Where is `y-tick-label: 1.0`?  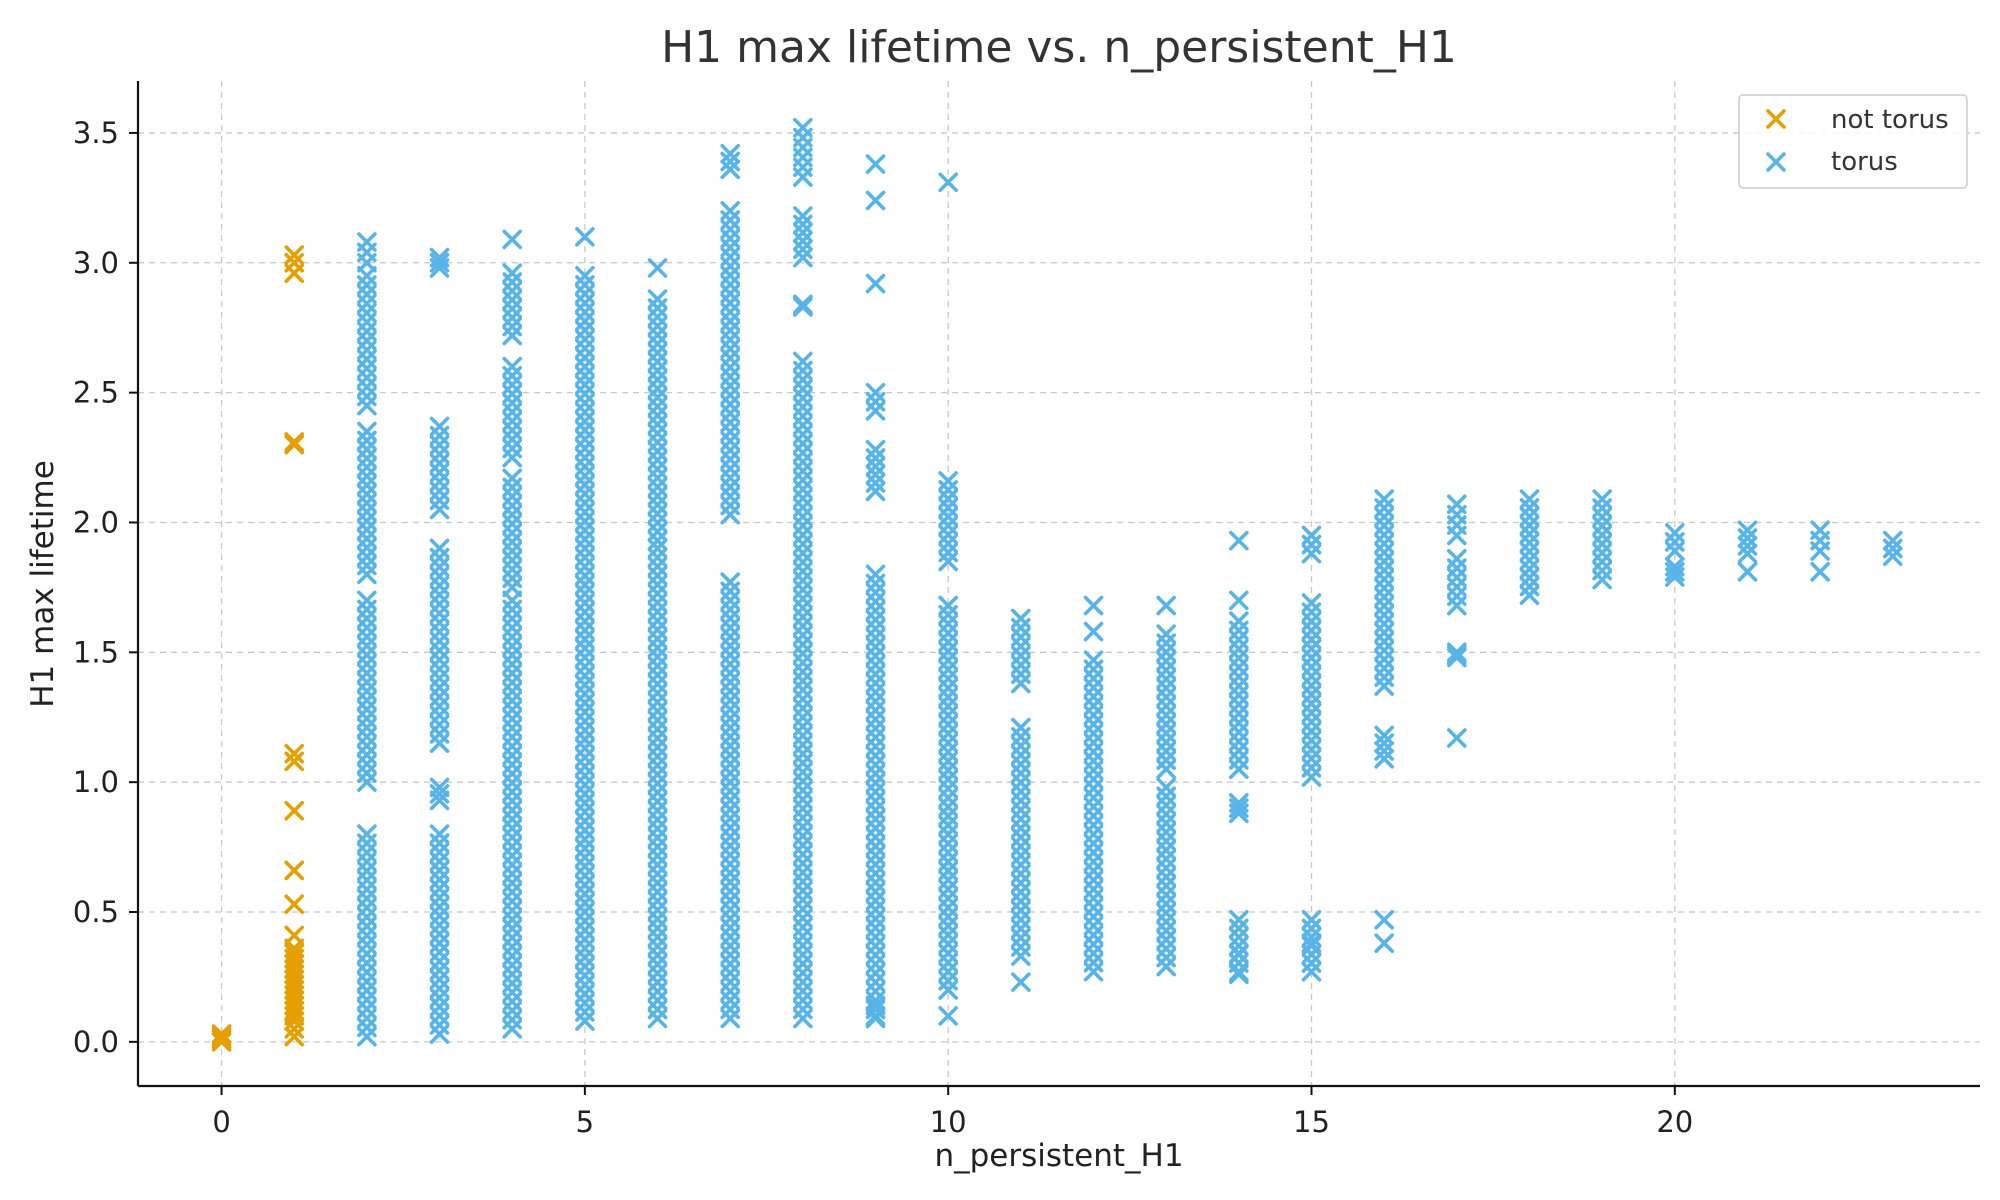
y-tick-label: 1.0 is located at coordinates (96, 782).